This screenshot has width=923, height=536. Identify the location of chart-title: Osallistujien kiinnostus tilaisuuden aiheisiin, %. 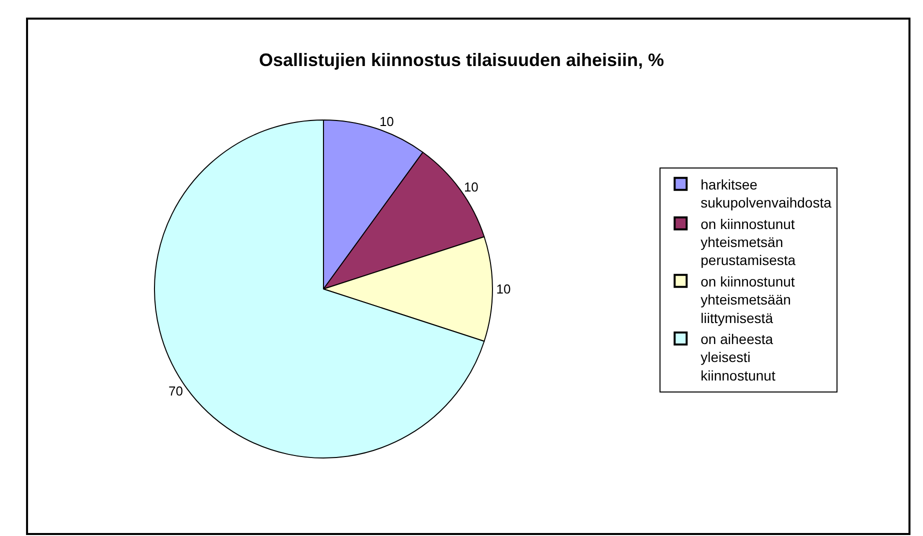
(461, 60).